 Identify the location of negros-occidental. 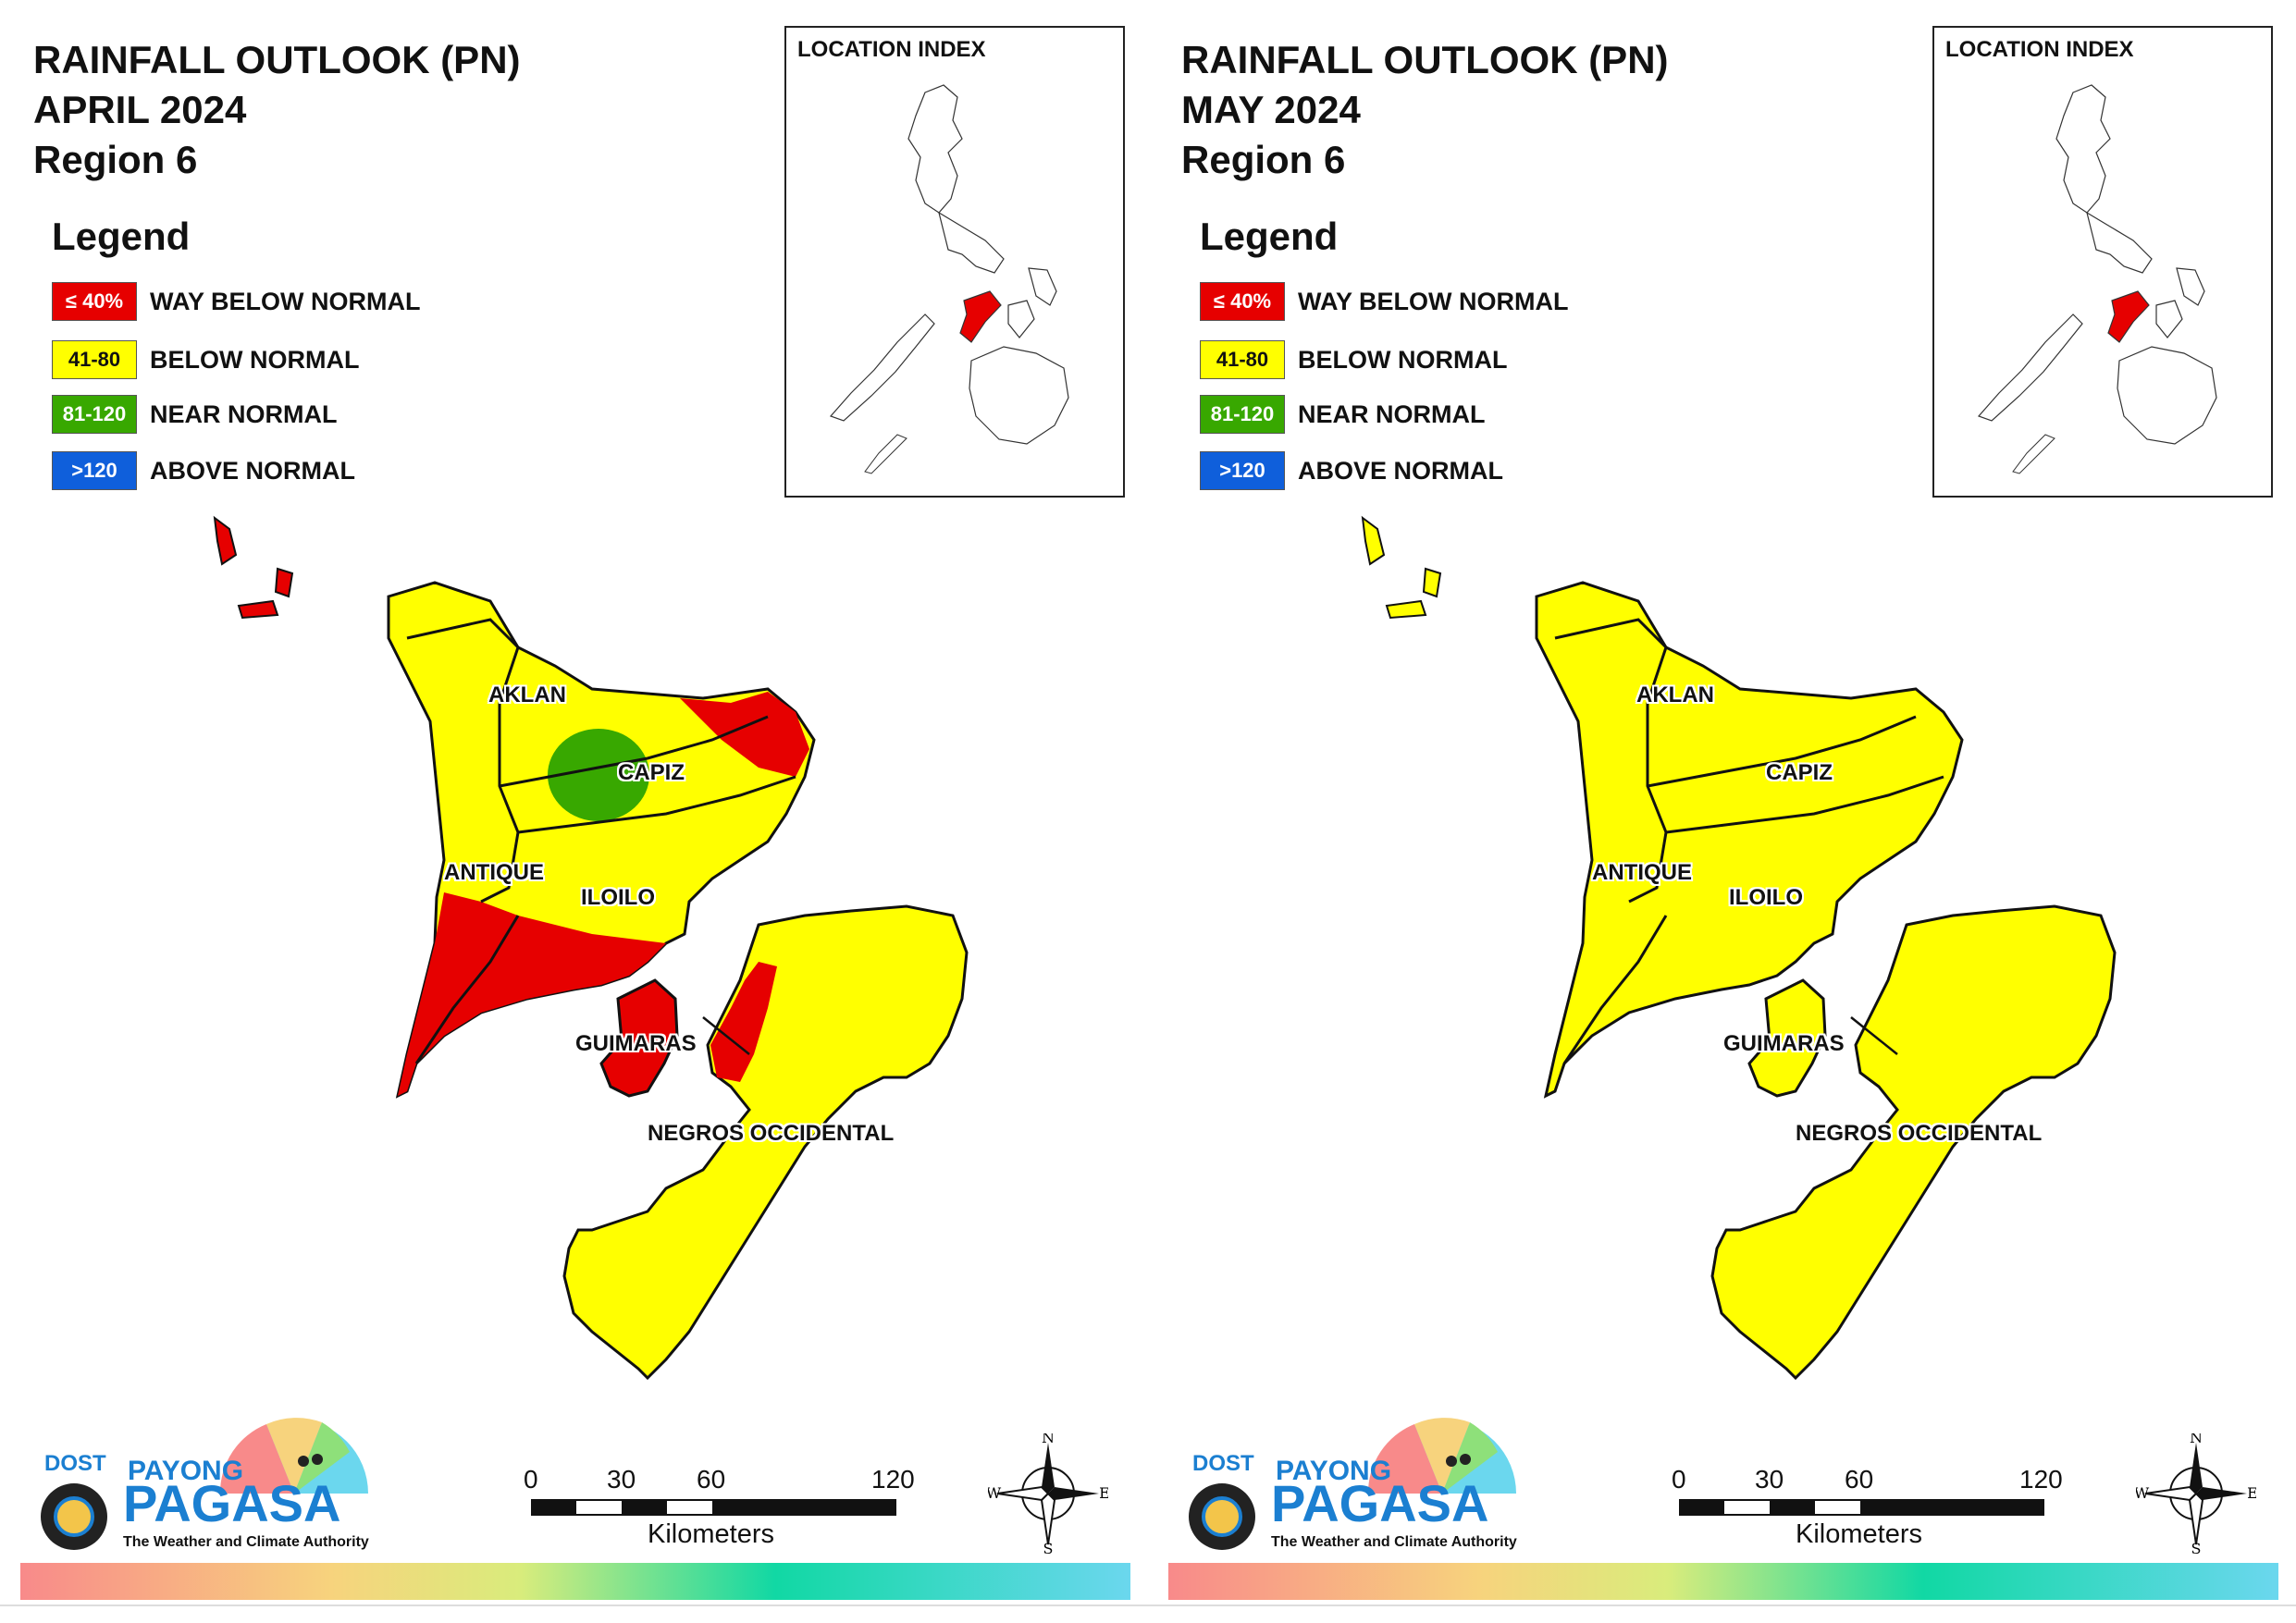
(1913, 1142).